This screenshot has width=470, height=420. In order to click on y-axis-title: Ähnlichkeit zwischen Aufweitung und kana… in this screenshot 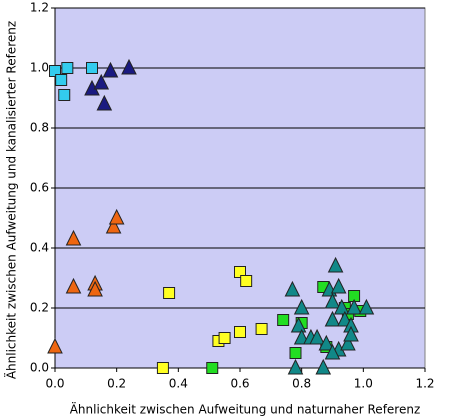, I will do `click(11, 200)`.